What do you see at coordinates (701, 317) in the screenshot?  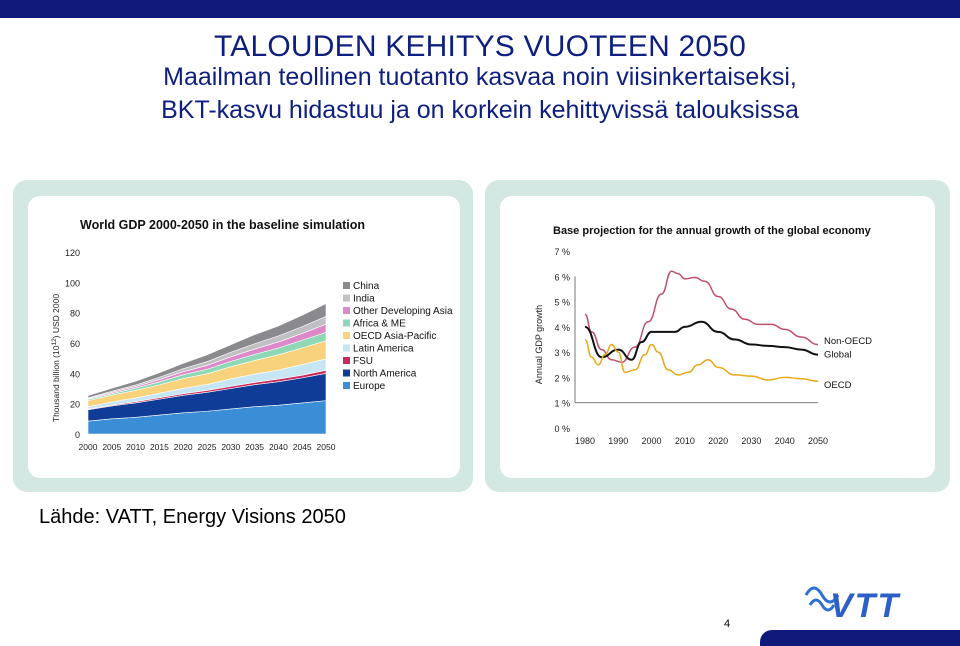 I see `line-non-oecd` at bounding box center [701, 317].